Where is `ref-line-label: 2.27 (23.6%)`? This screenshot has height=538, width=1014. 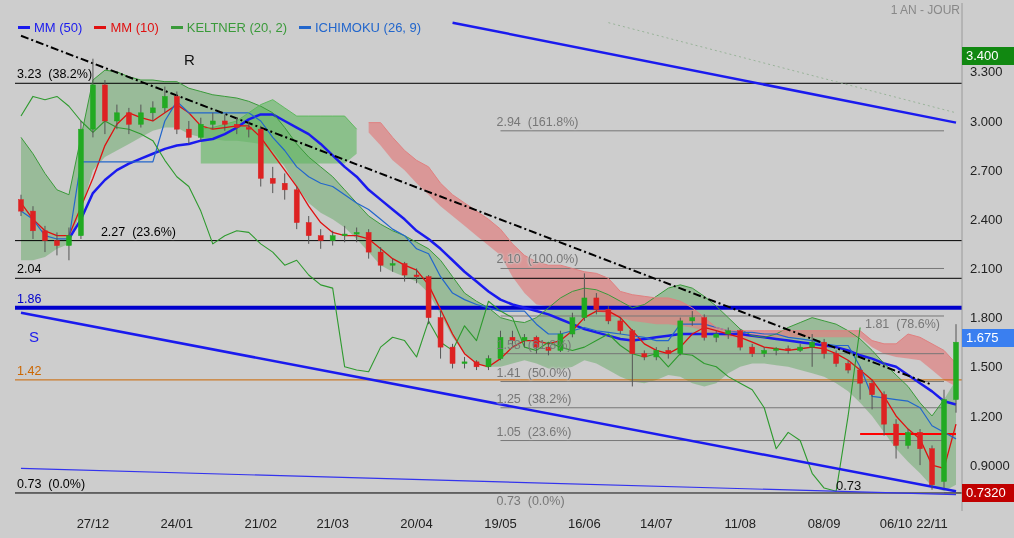
ref-line-label: 2.27 (23.6%) is located at coordinates (138, 232).